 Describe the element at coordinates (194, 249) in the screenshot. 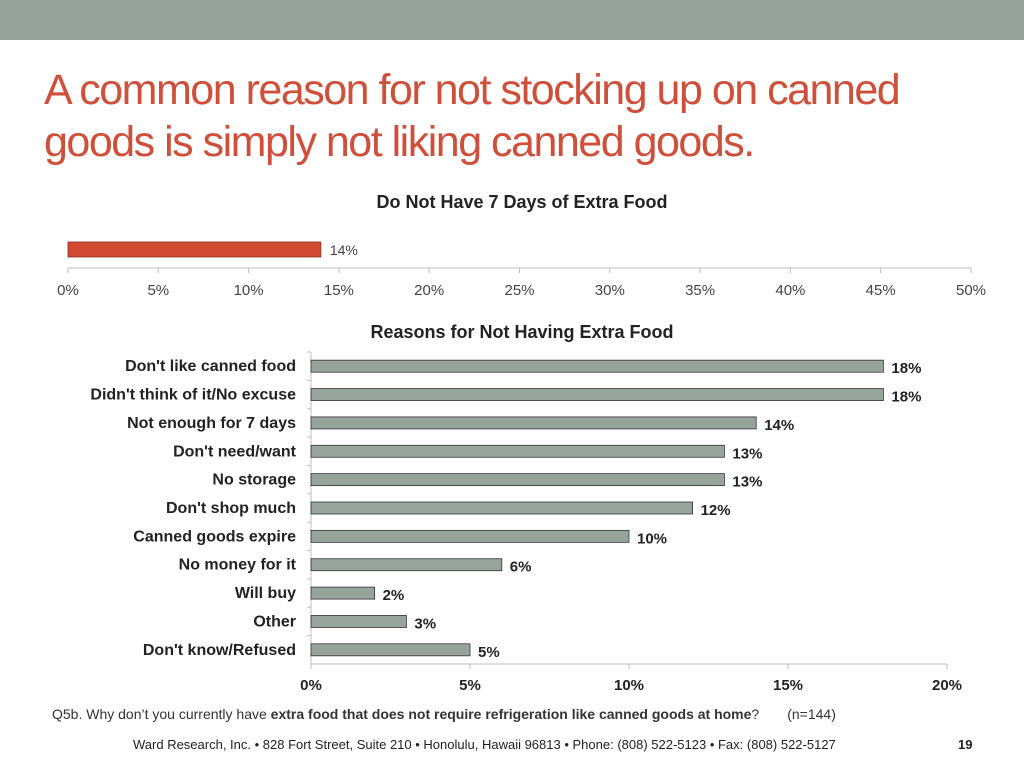

I see `bar-extra-food` at that location.